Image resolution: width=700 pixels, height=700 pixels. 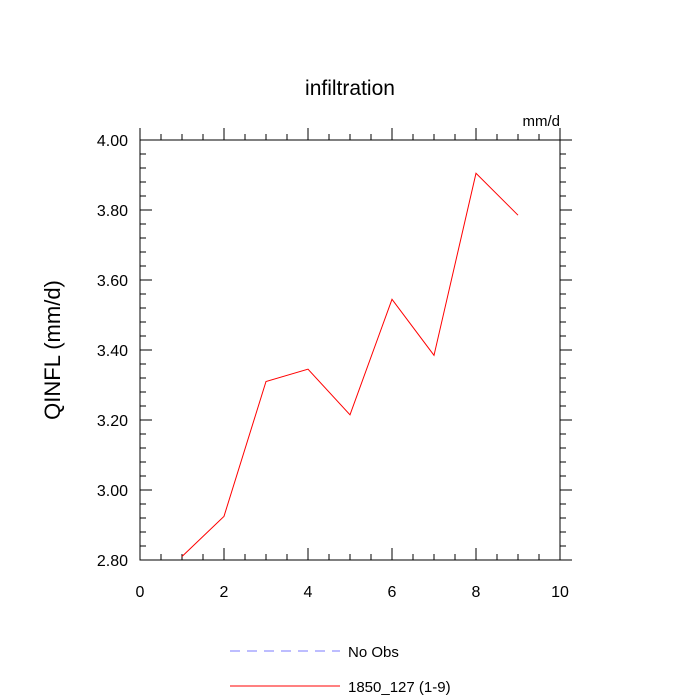 What do you see at coordinates (112, 561) in the screenshot?
I see `y-tick-label: 2.80` at bounding box center [112, 561].